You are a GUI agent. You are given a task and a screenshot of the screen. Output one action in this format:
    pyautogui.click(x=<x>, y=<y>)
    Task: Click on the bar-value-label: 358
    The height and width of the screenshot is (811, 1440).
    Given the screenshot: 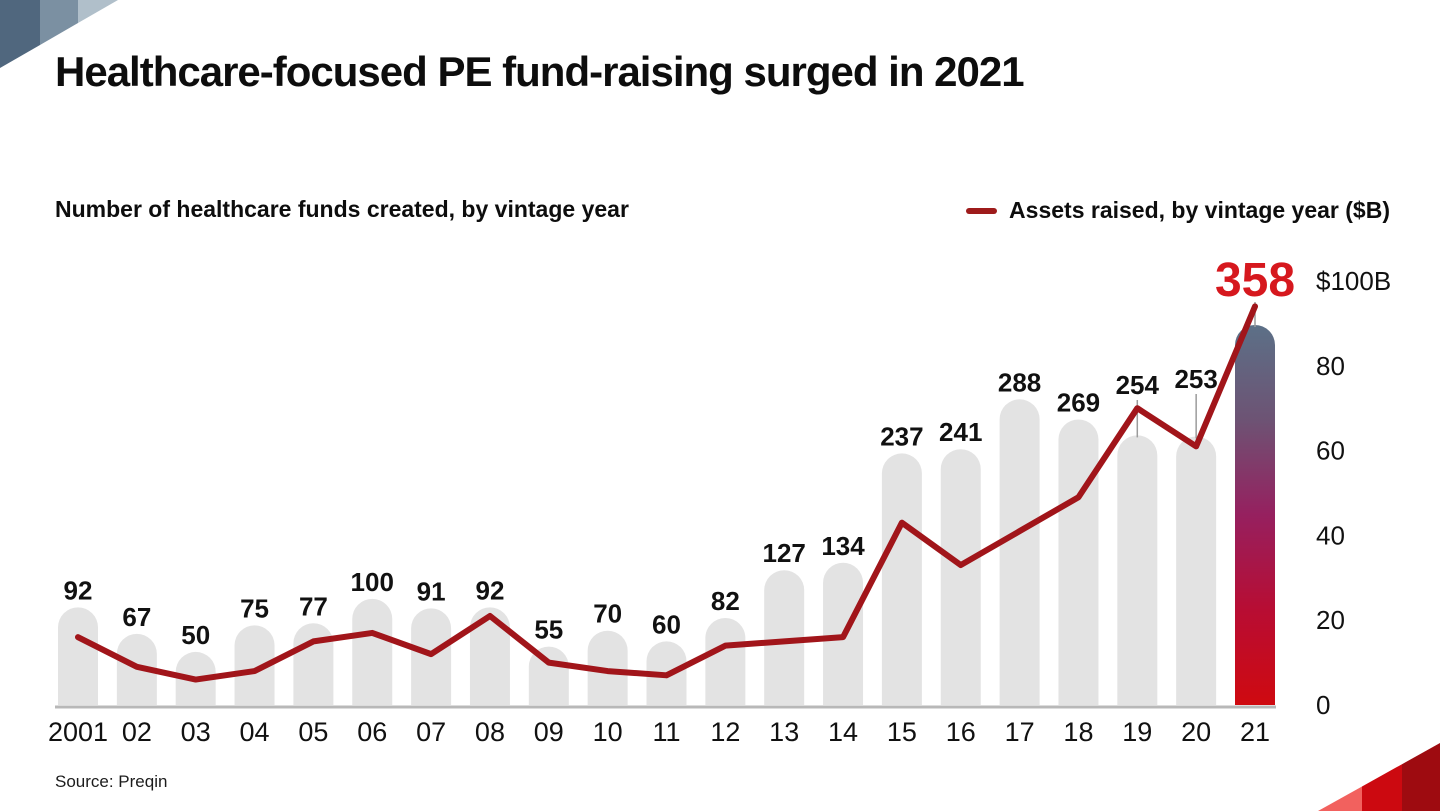 What is the action you would take?
    pyautogui.click(x=1255, y=280)
    